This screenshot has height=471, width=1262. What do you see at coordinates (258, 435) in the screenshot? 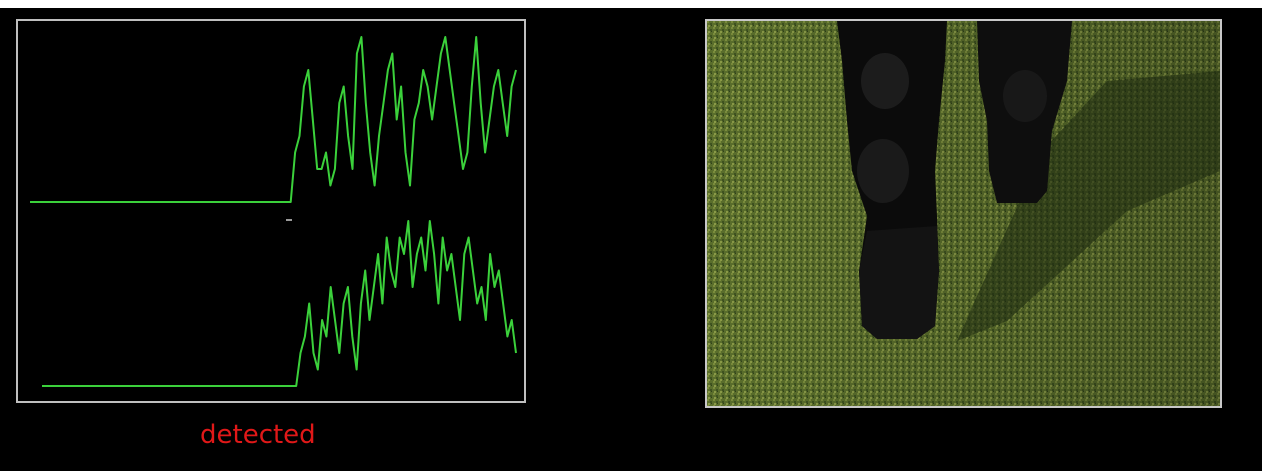
I see `detection-status-label: detected` at bounding box center [258, 435].